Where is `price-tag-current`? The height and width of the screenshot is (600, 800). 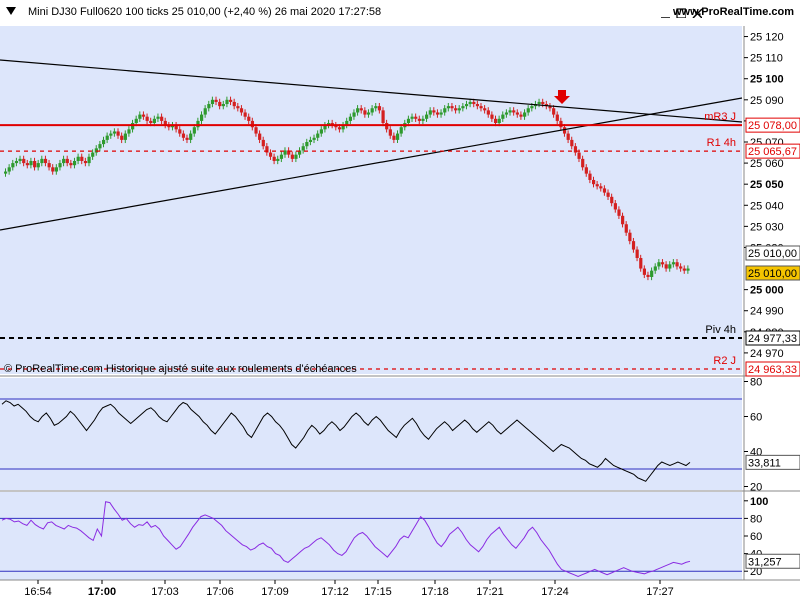 price-tag-current is located at coordinates (772, 273).